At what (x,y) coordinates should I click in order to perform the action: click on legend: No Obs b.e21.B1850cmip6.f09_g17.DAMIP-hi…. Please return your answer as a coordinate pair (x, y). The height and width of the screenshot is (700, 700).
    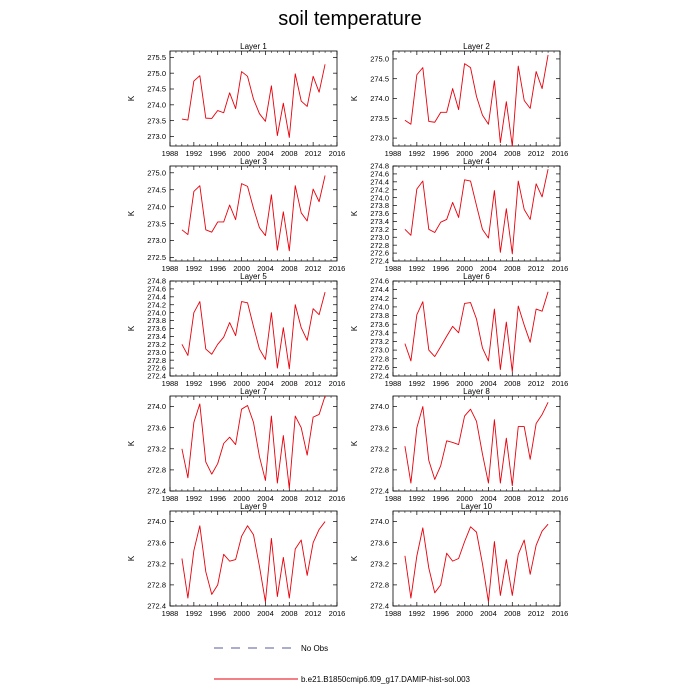
    Looking at the image, I should click on (342, 664).